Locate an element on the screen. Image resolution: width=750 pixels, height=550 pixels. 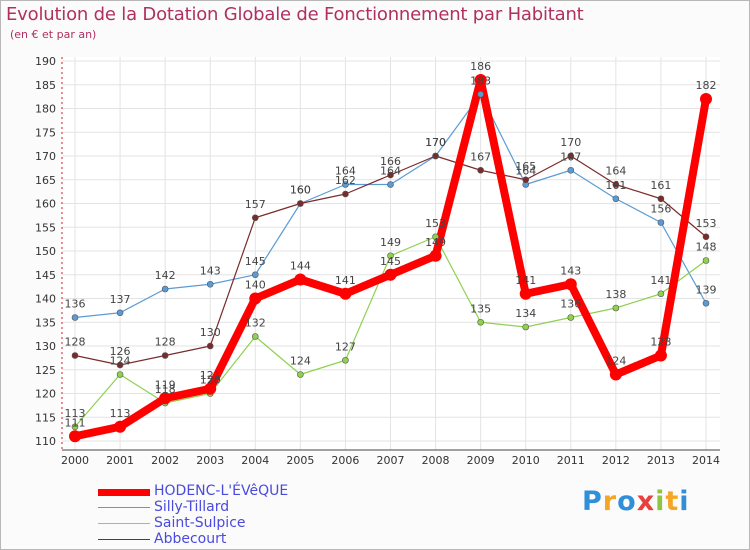
data-label: 186 is located at coordinates (480, 66).